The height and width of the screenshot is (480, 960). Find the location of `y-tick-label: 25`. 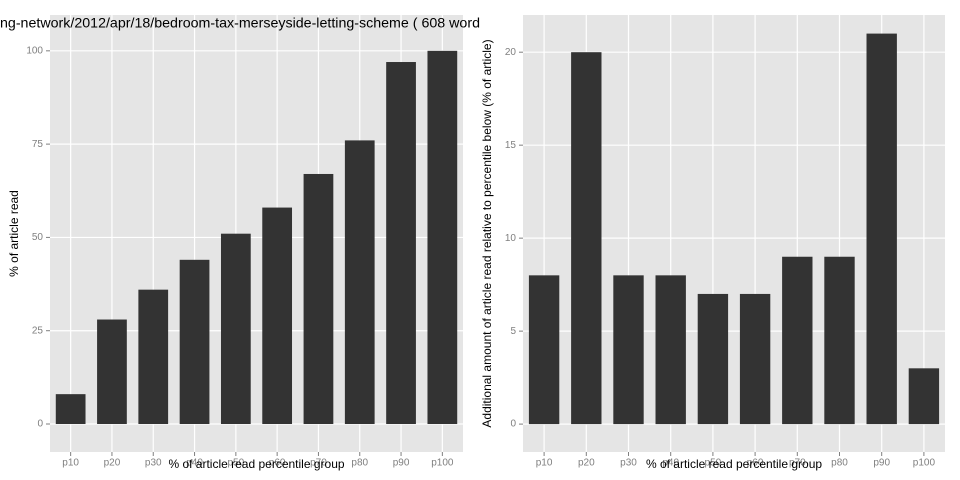

y-tick-label: 25 is located at coordinates (38, 330).